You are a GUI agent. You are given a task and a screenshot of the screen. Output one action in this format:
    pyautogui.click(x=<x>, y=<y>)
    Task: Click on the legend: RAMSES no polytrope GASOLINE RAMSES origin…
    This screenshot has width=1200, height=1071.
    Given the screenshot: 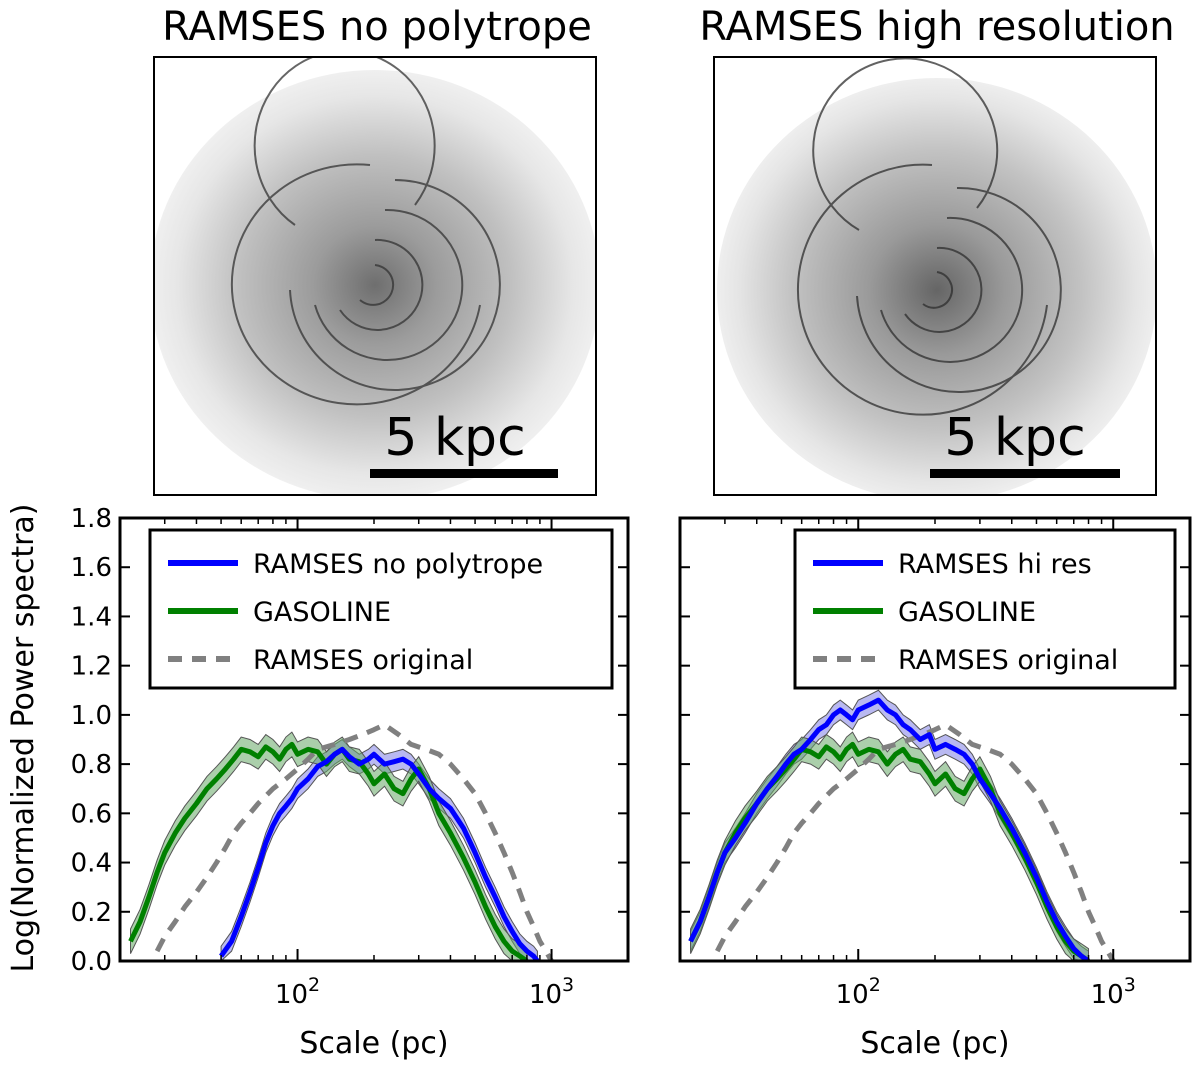 What is the action you would take?
    pyautogui.click(x=381, y=609)
    